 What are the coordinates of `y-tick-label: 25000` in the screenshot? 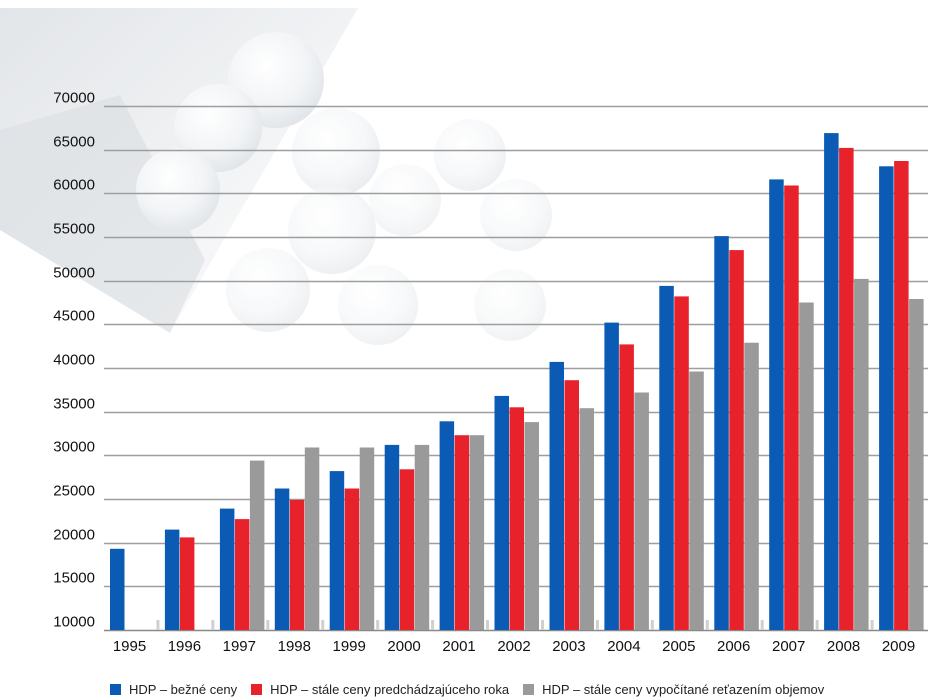 It's located at (74, 491).